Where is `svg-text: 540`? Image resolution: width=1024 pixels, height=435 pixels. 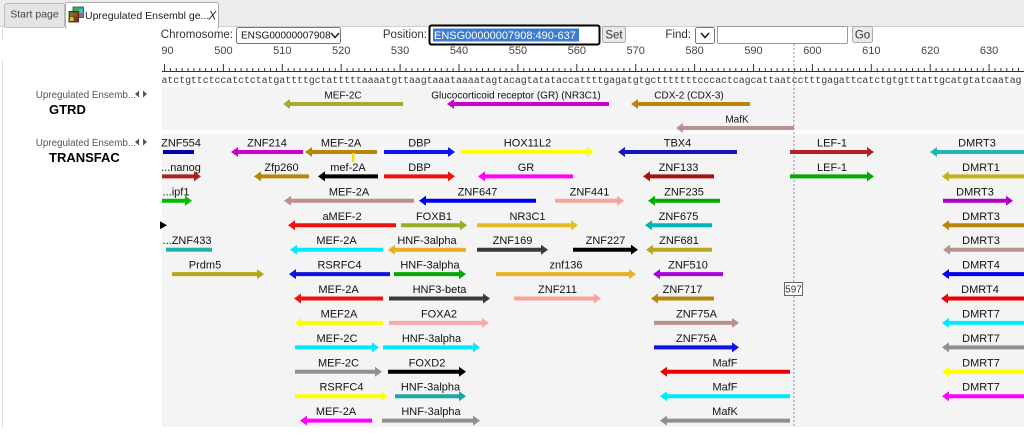 svg-text: 540 is located at coordinates (459, 51).